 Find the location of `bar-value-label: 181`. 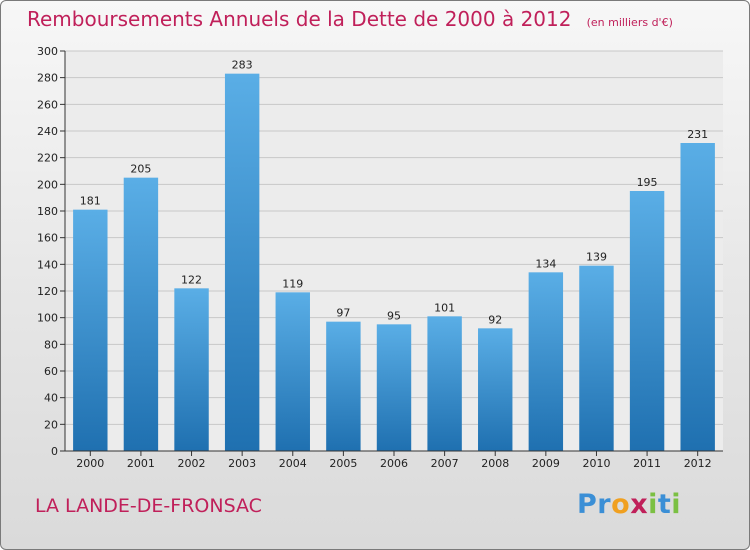

bar-value-label: 181 is located at coordinates (90, 201).